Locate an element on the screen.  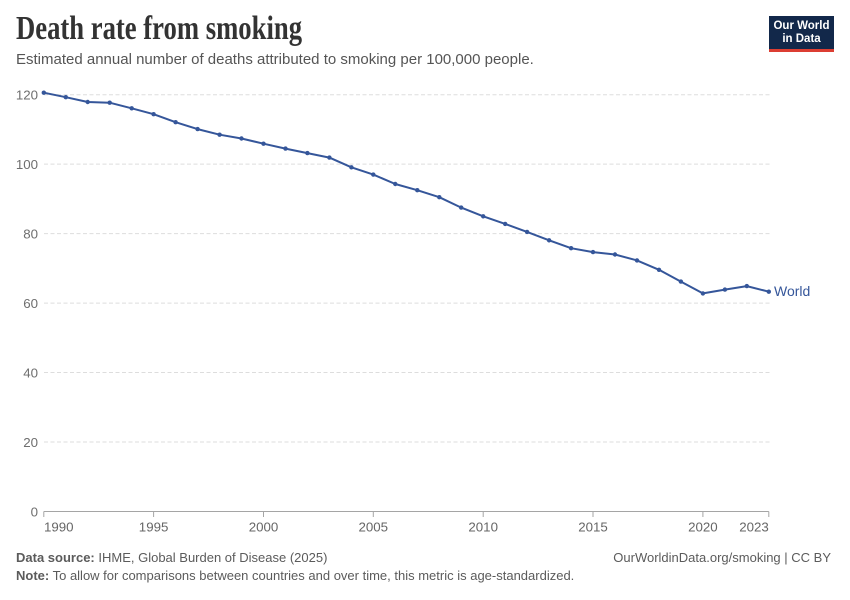
svg-text: 100 is located at coordinates (27, 164).